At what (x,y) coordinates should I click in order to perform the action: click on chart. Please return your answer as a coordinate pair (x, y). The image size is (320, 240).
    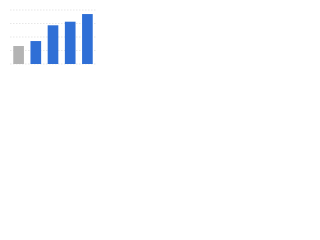
    Looking at the image, I should click on (53, 37).